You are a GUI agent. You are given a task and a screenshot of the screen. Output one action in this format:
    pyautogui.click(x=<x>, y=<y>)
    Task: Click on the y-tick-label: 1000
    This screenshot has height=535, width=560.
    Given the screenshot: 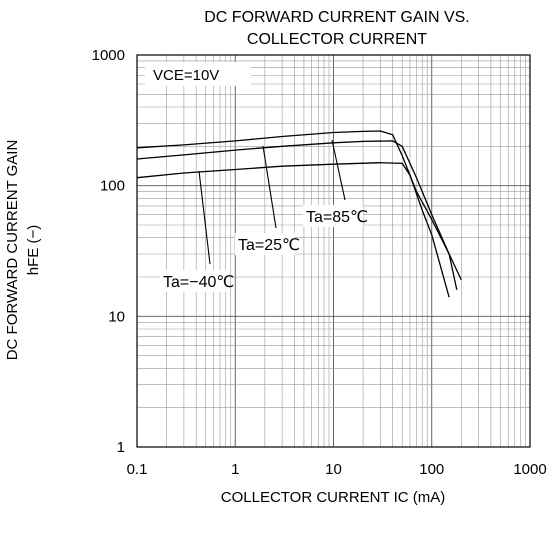 What is the action you would take?
    pyautogui.click(x=108, y=55)
    